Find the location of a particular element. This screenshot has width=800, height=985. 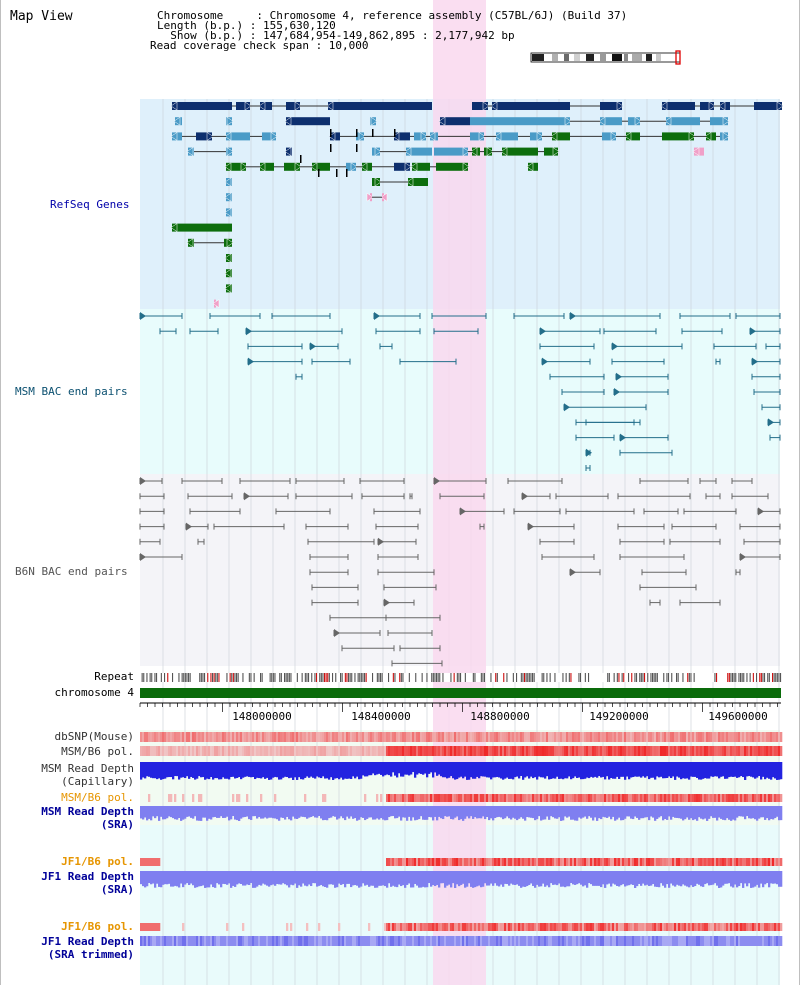

track-label-refseq-genes: RefSeq Genes is located at coordinates (90, 204).